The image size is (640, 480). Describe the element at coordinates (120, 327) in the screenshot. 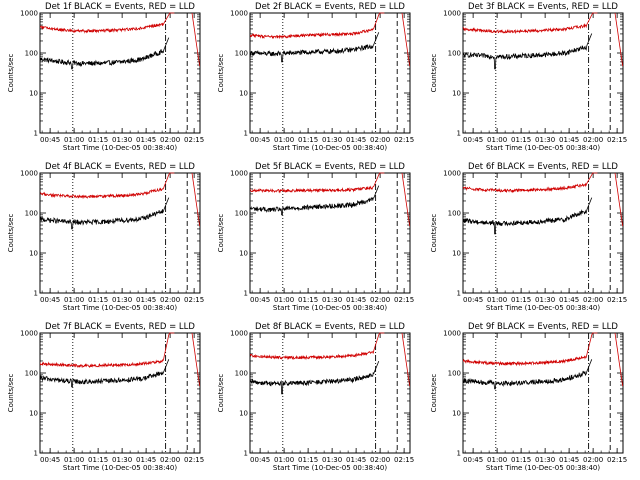

I see `chart-title: Det 7f BLACK = Events, RED = LLD` at that location.